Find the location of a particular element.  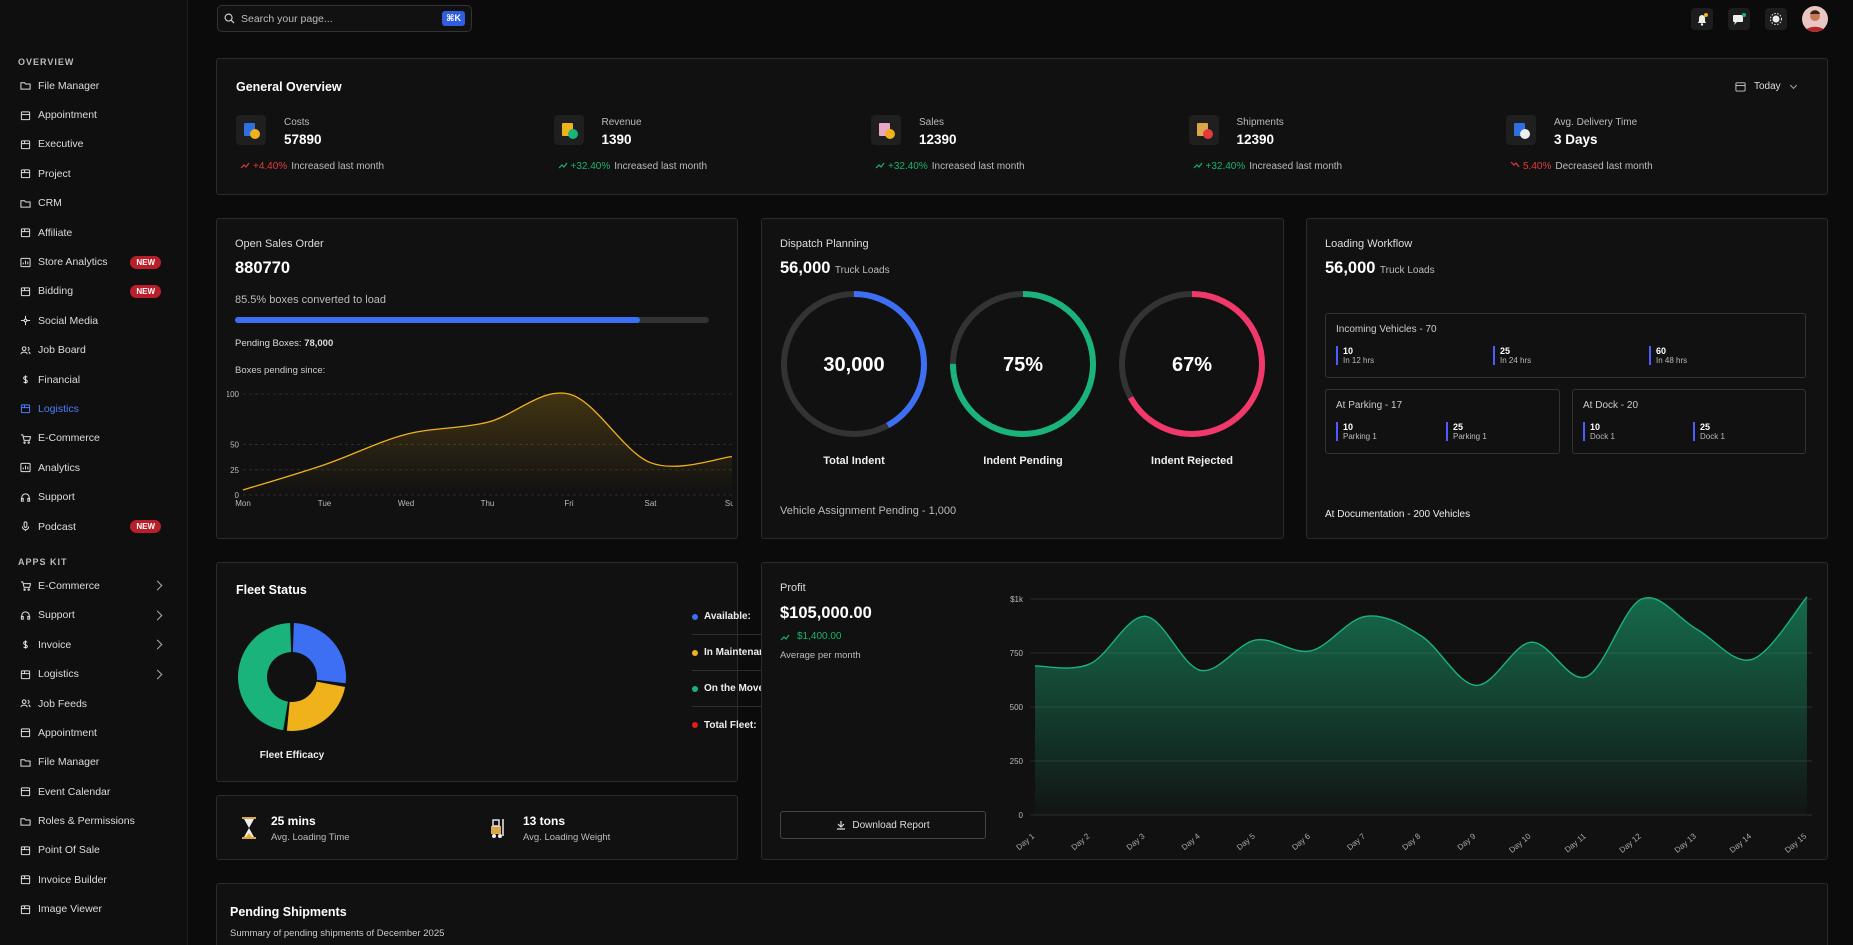

period-dropdown: Today is located at coordinates (1766, 86).